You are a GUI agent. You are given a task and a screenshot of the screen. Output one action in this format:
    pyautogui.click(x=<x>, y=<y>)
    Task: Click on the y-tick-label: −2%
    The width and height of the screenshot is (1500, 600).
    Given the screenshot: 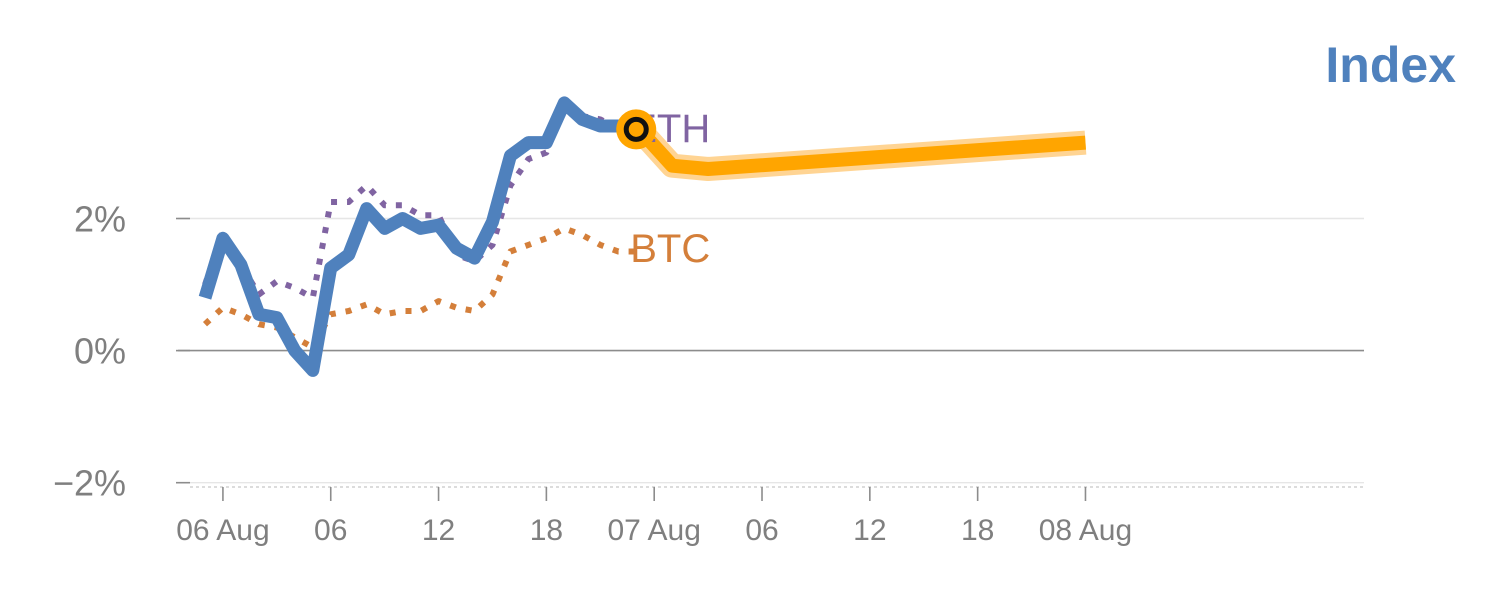 What is the action you would take?
    pyautogui.click(x=89, y=483)
    